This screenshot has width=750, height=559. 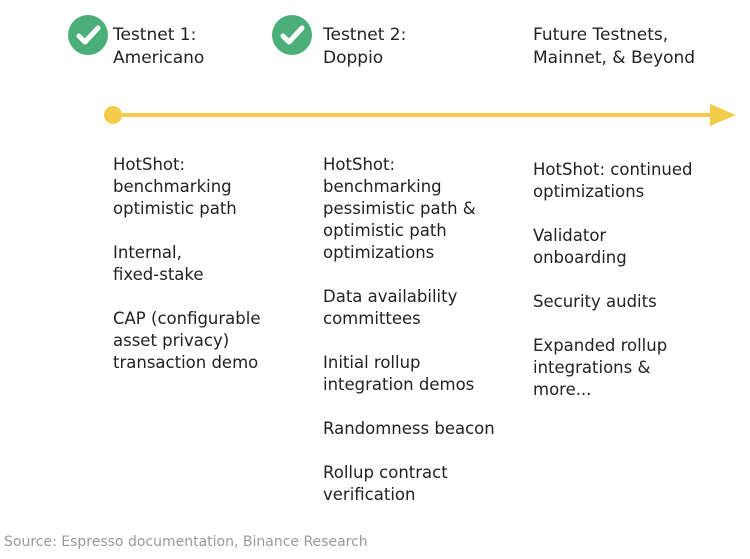 What do you see at coordinates (409, 428) in the screenshot?
I see `list-item: Randomness beacon` at bounding box center [409, 428].